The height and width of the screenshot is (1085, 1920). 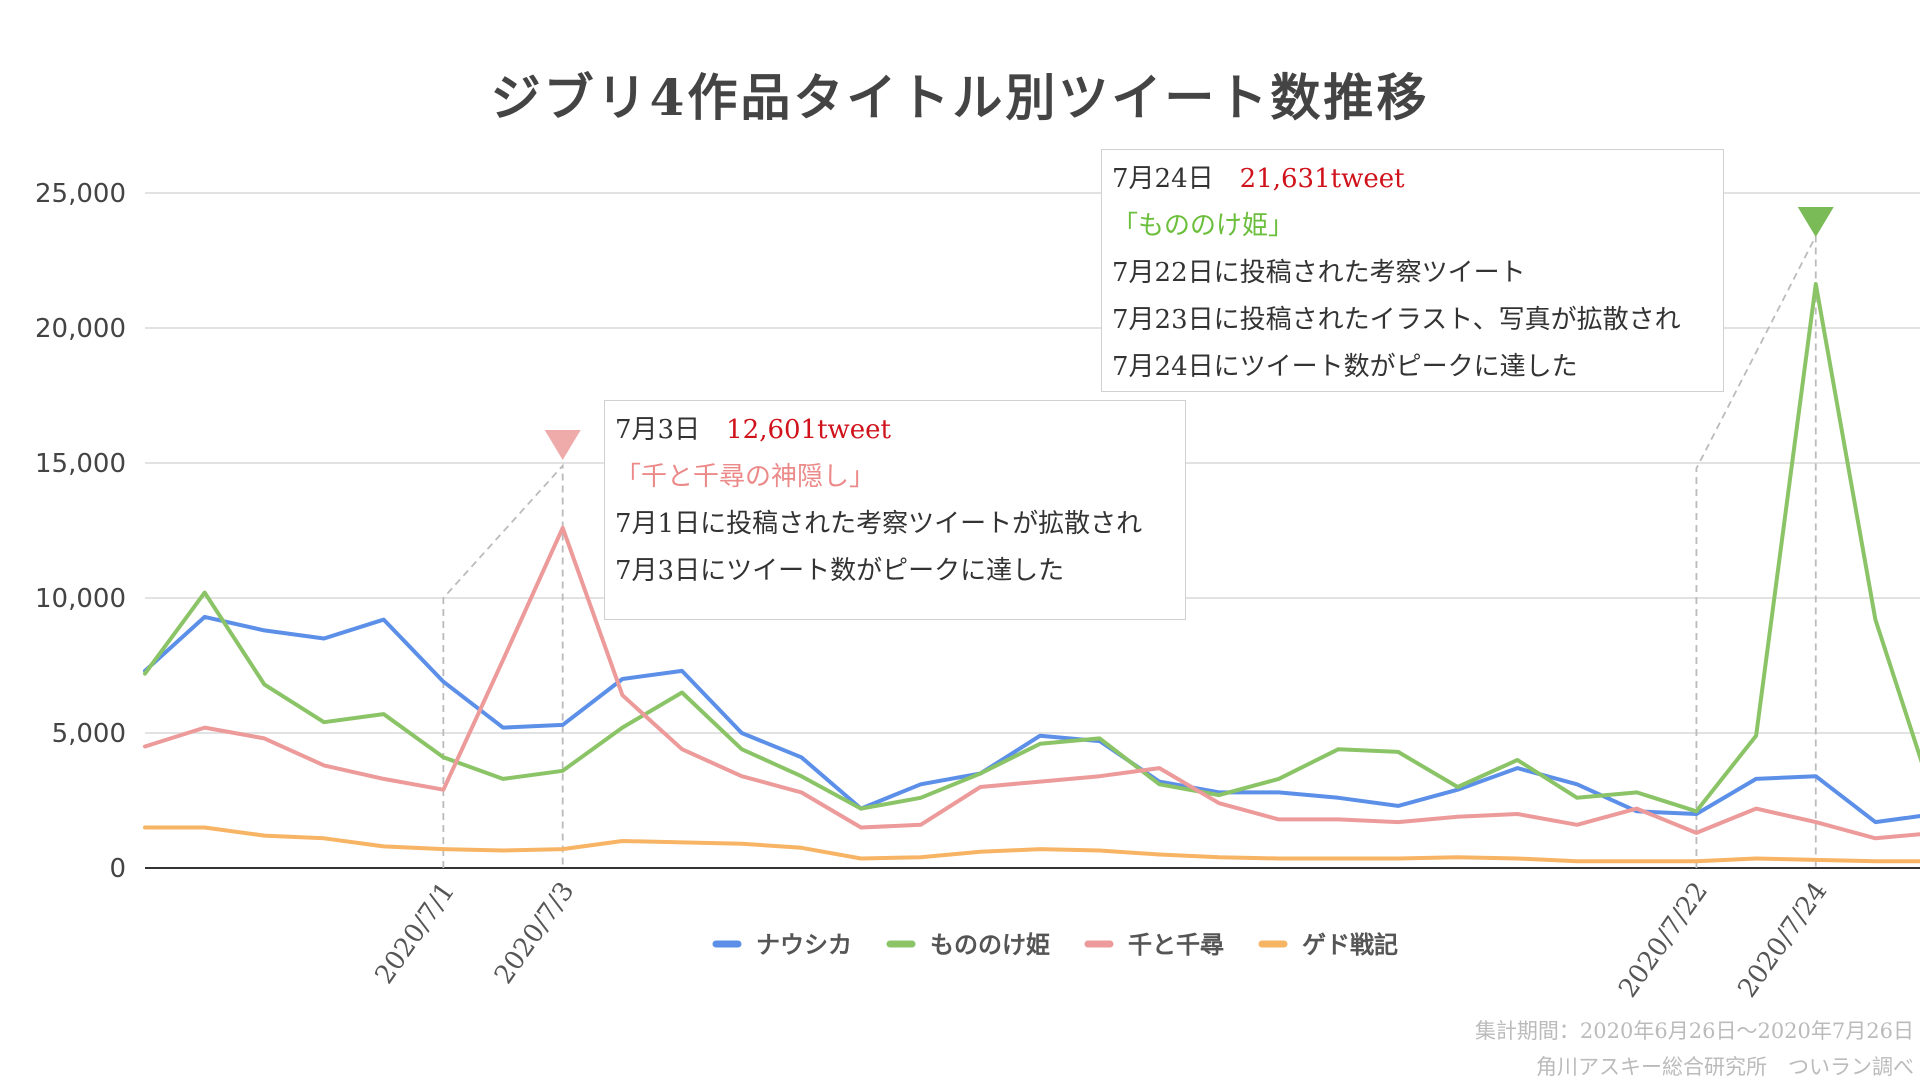 What do you see at coordinates (80, 194) in the screenshot?
I see `y-tick-label: 25,000` at bounding box center [80, 194].